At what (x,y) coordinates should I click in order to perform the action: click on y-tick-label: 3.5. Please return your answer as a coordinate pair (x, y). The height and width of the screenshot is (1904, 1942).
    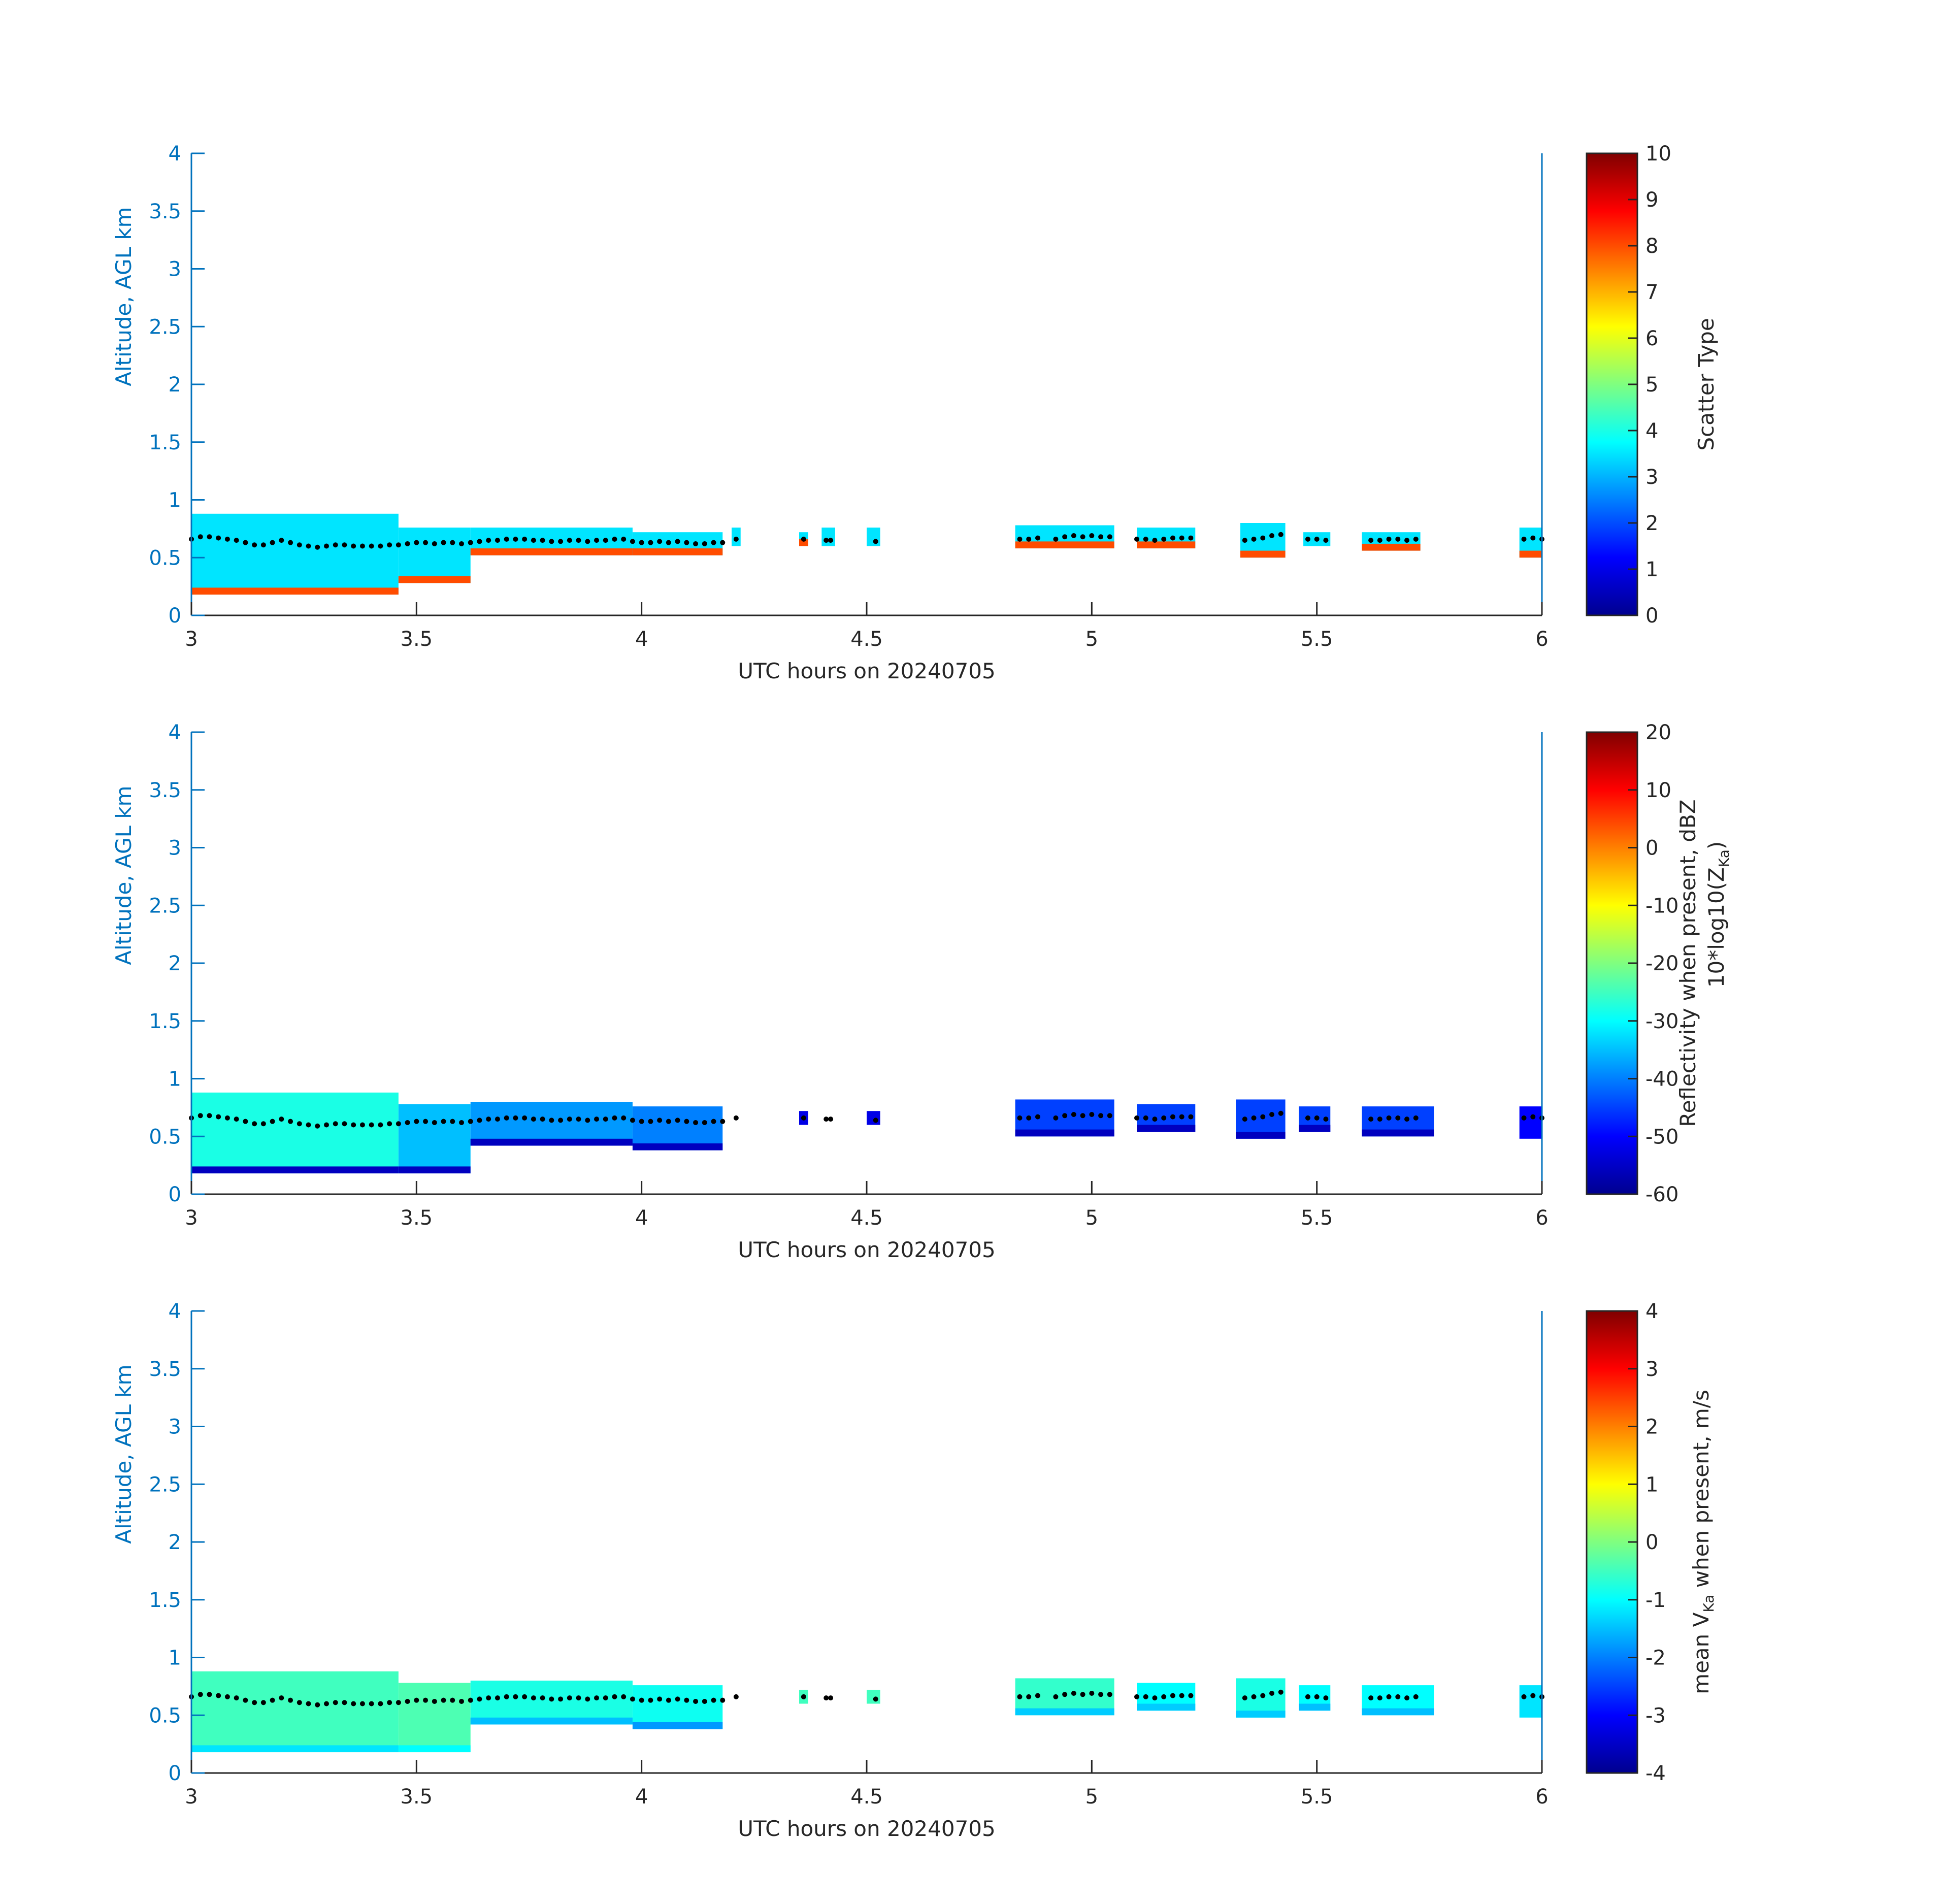
    Looking at the image, I should click on (165, 212).